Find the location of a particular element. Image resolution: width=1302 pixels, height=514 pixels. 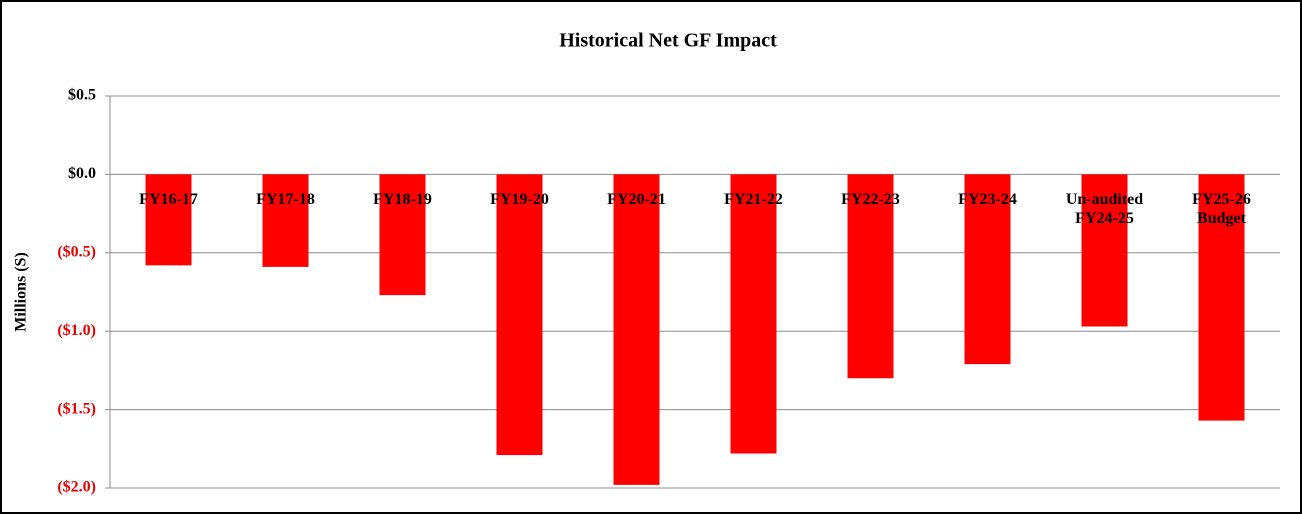

x-tick-label: FY21-22 is located at coordinates (753, 200).